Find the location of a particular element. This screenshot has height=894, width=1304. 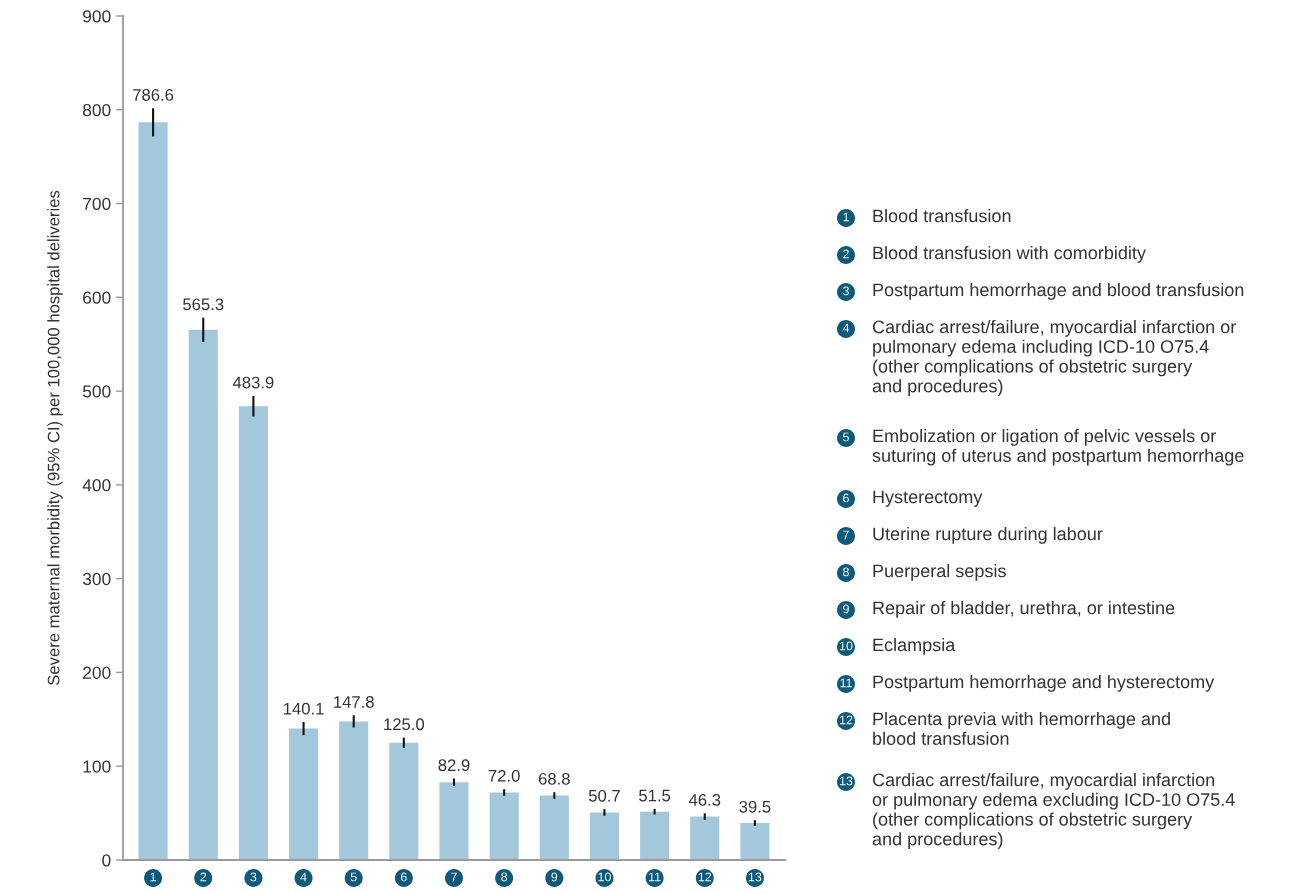

data-label: 82.9 is located at coordinates (454, 765).